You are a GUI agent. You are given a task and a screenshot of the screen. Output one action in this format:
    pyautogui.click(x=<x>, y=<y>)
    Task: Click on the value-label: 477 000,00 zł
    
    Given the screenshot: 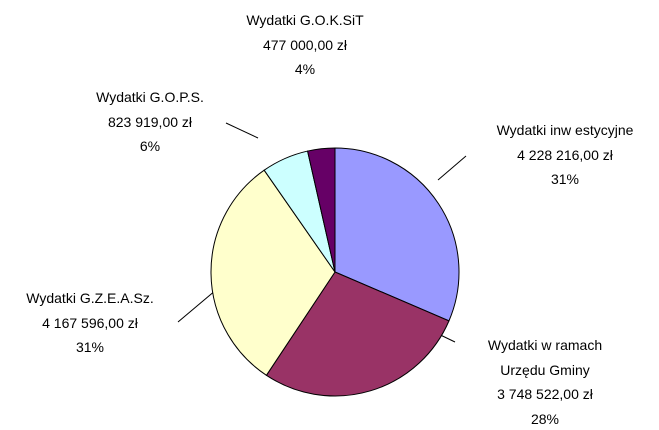 What is the action you would take?
    pyautogui.click(x=305, y=44)
    